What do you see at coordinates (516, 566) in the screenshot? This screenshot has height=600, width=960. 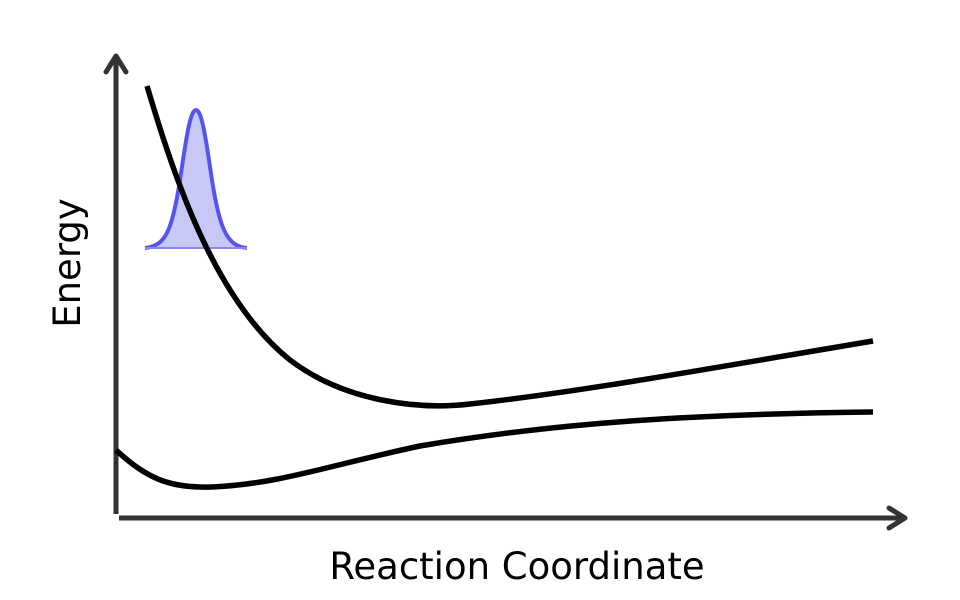 I see `x-axis-label: Reaction Coordinate` at bounding box center [516, 566].